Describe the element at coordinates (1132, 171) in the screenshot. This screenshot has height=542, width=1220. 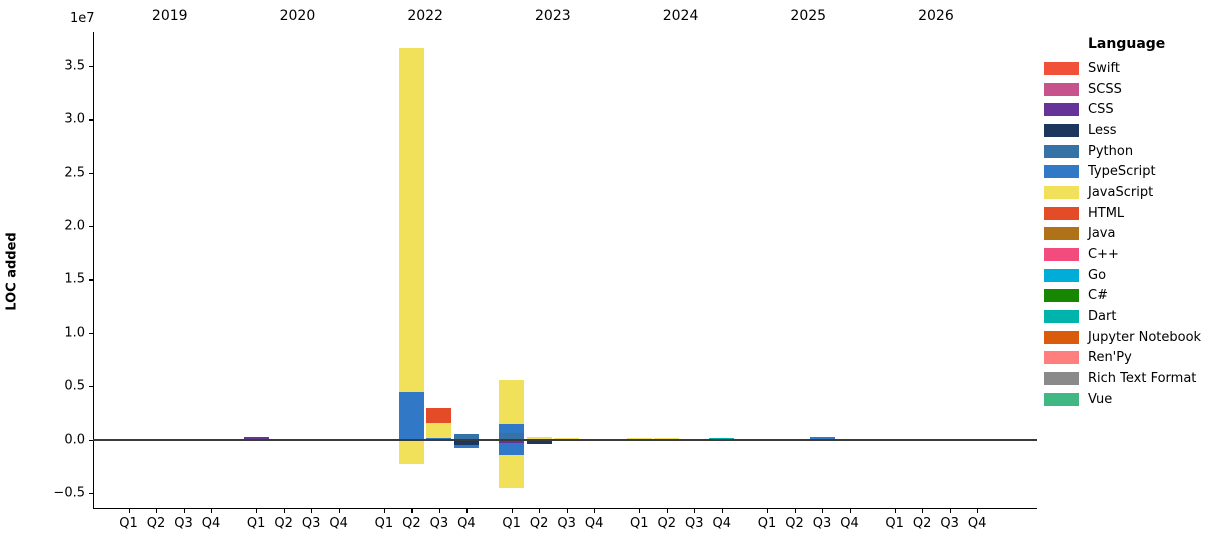
I see `legend-row: TypeScript` at that location.